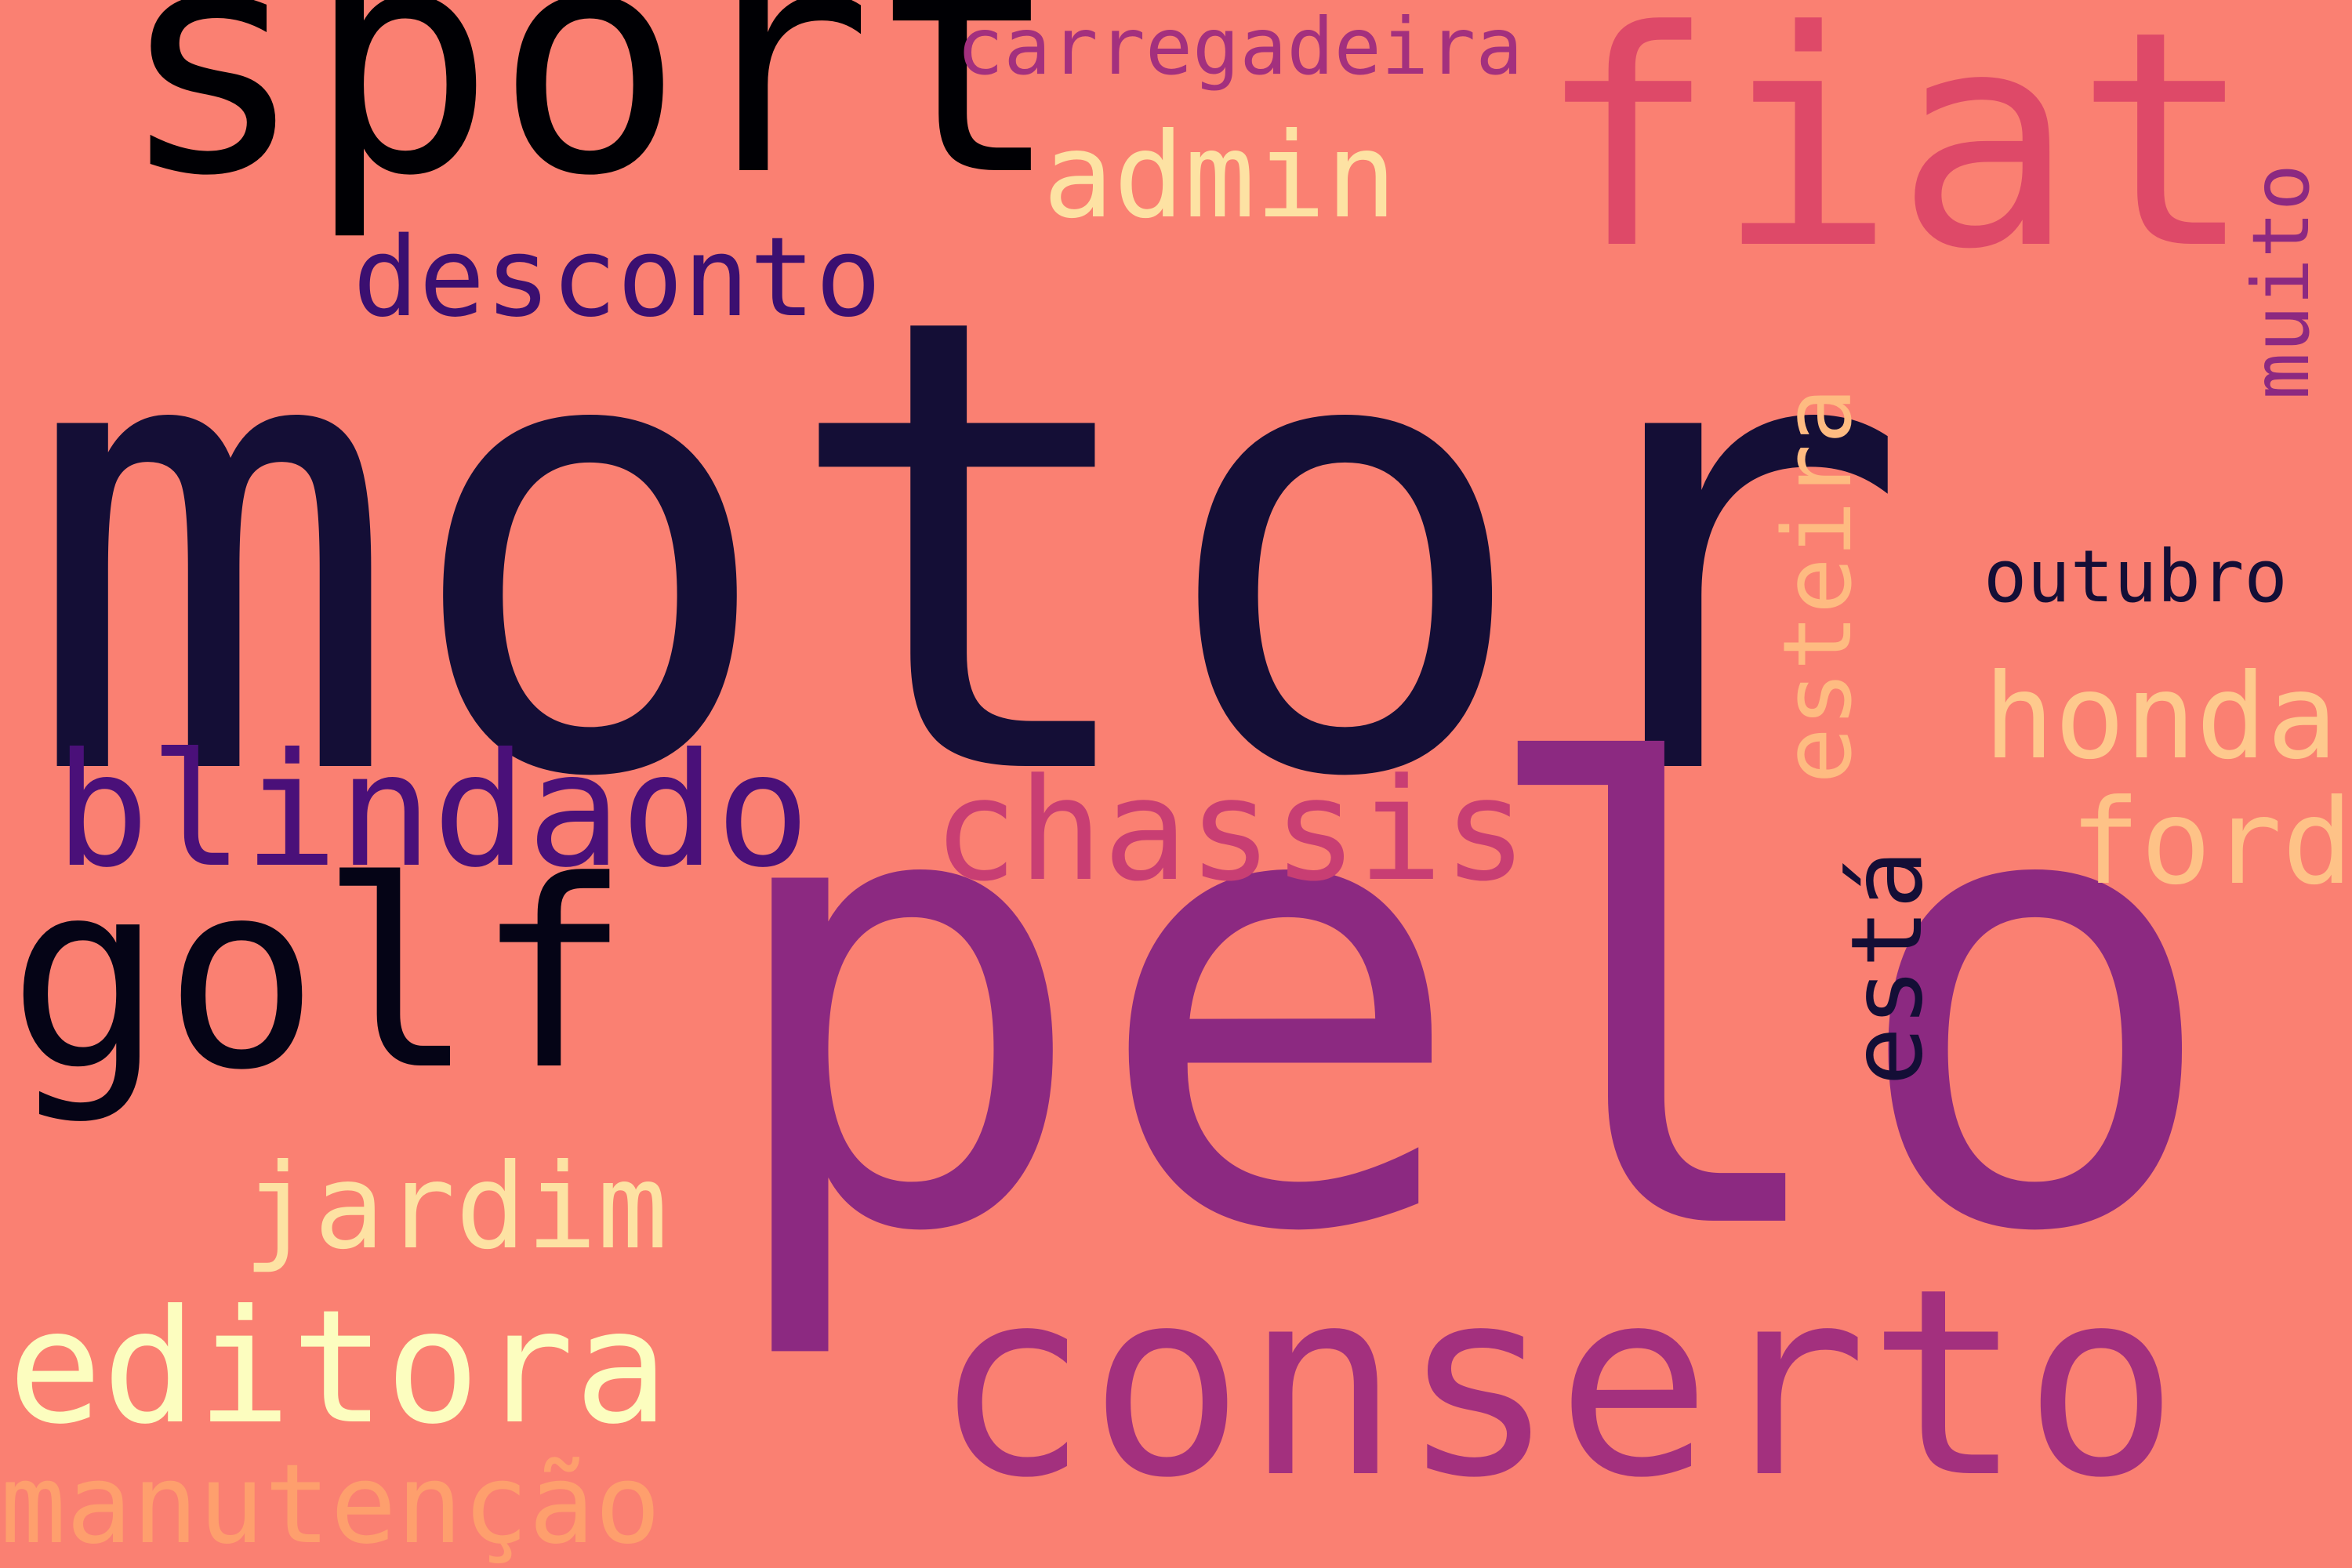 The height and width of the screenshot is (1568, 2352). What do you see at coordinates (319, 976) in the screenshot?
I see `word-golf: golf` at bounding box center [319, 976].